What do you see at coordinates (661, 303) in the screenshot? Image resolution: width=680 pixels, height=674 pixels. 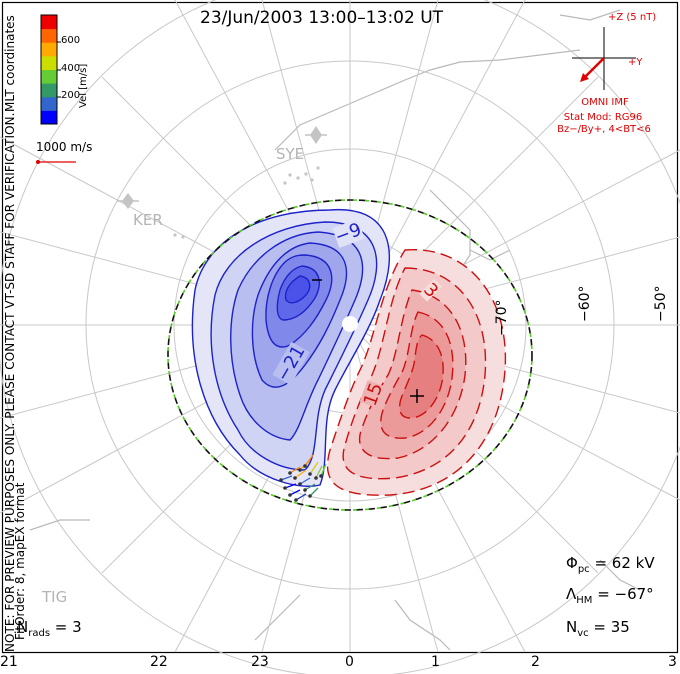 I see `latitude-label-50: −50°` at bounding box center [661, 303].